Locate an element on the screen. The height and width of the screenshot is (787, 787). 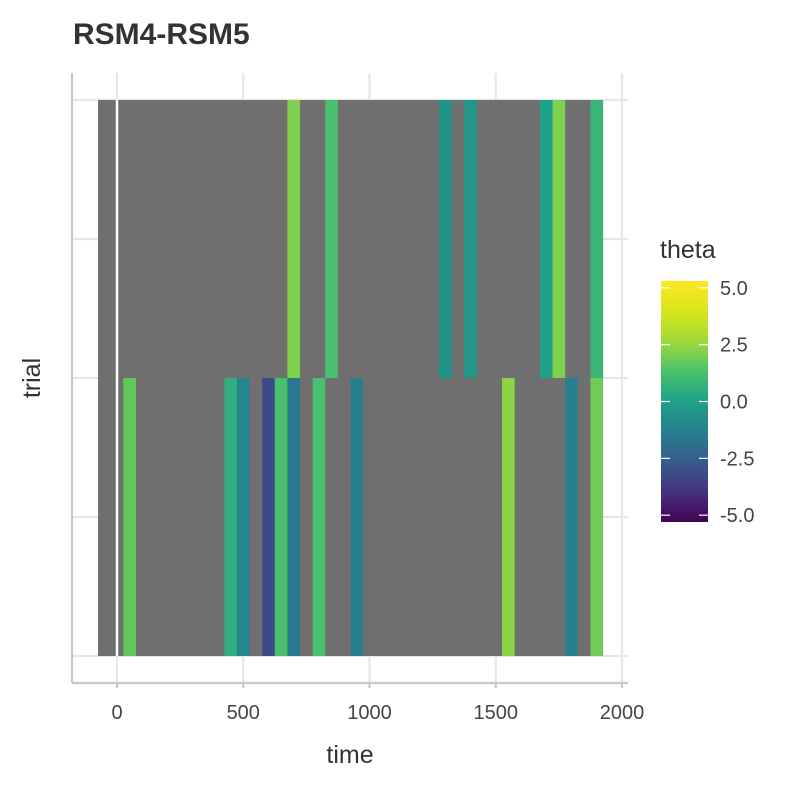
x-tick-label: 0 is located at coordinates (116, 713).